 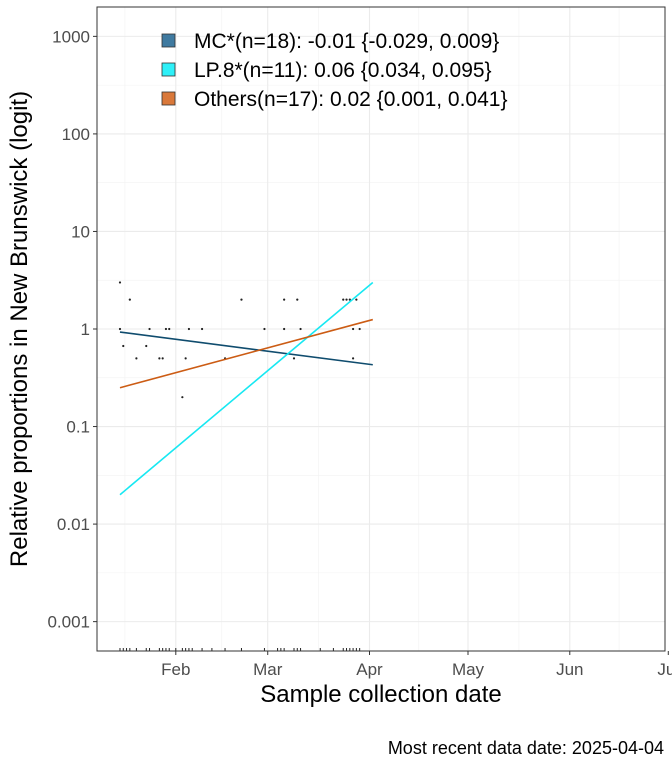 I want to click on legend-label-series-2: LP.8*(n=11): 0.06 {0.034, 0.095}, so click(x=343, y=70).